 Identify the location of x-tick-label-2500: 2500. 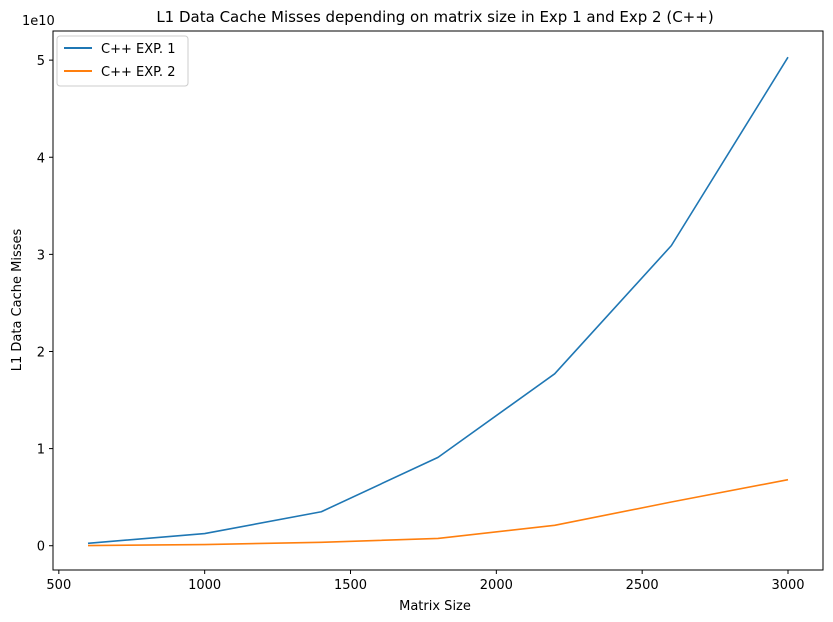
(642, 585).